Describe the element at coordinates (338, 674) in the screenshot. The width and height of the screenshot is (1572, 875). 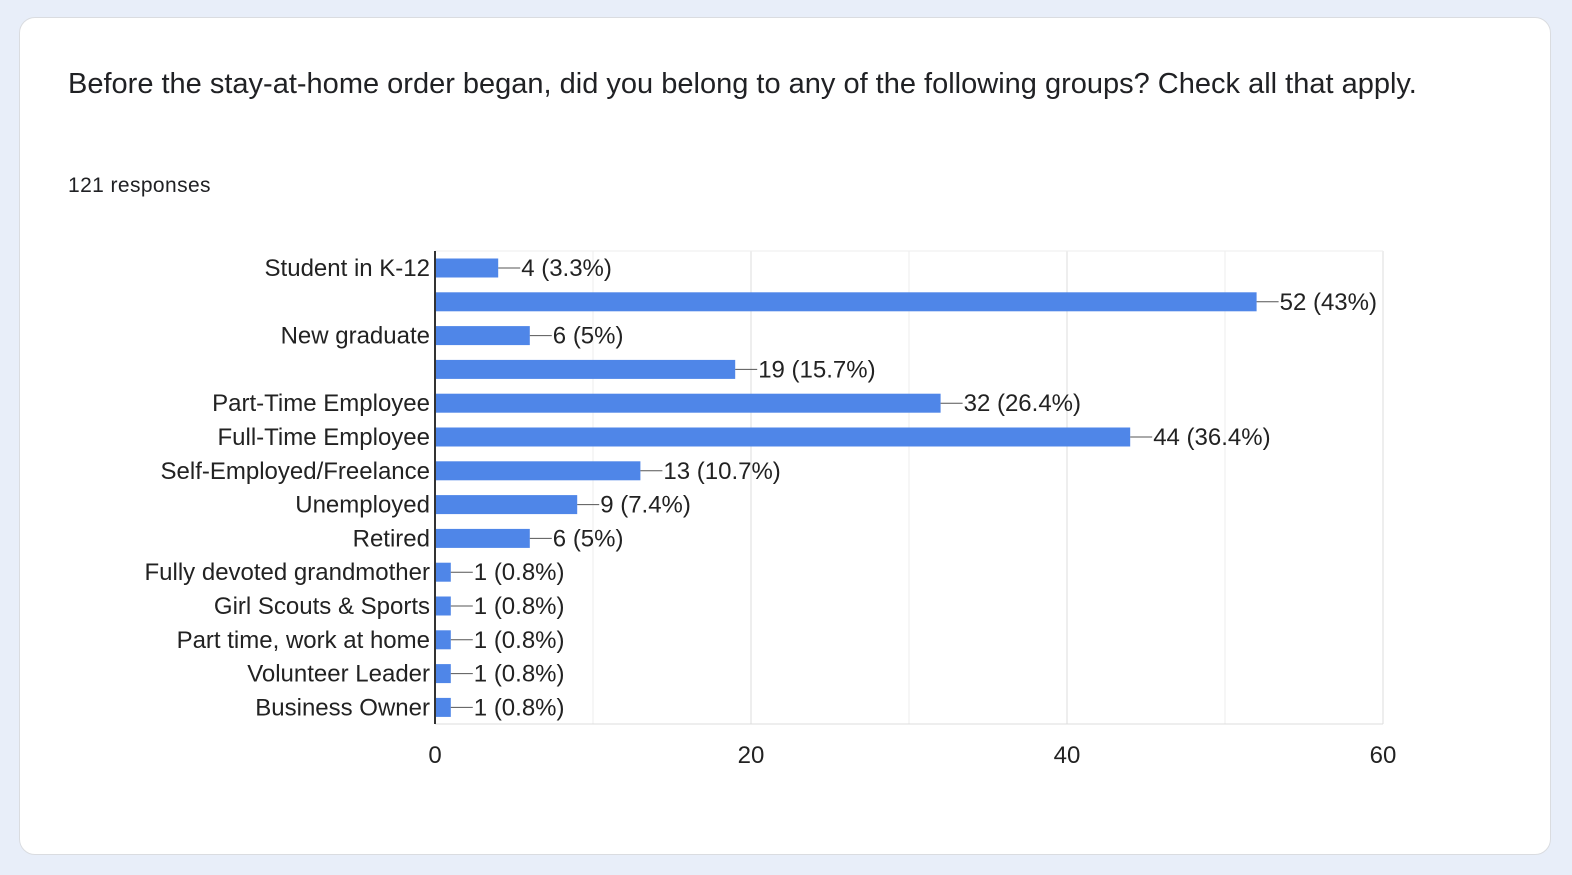
I see `category-label: Volunteer Leader` at that location.